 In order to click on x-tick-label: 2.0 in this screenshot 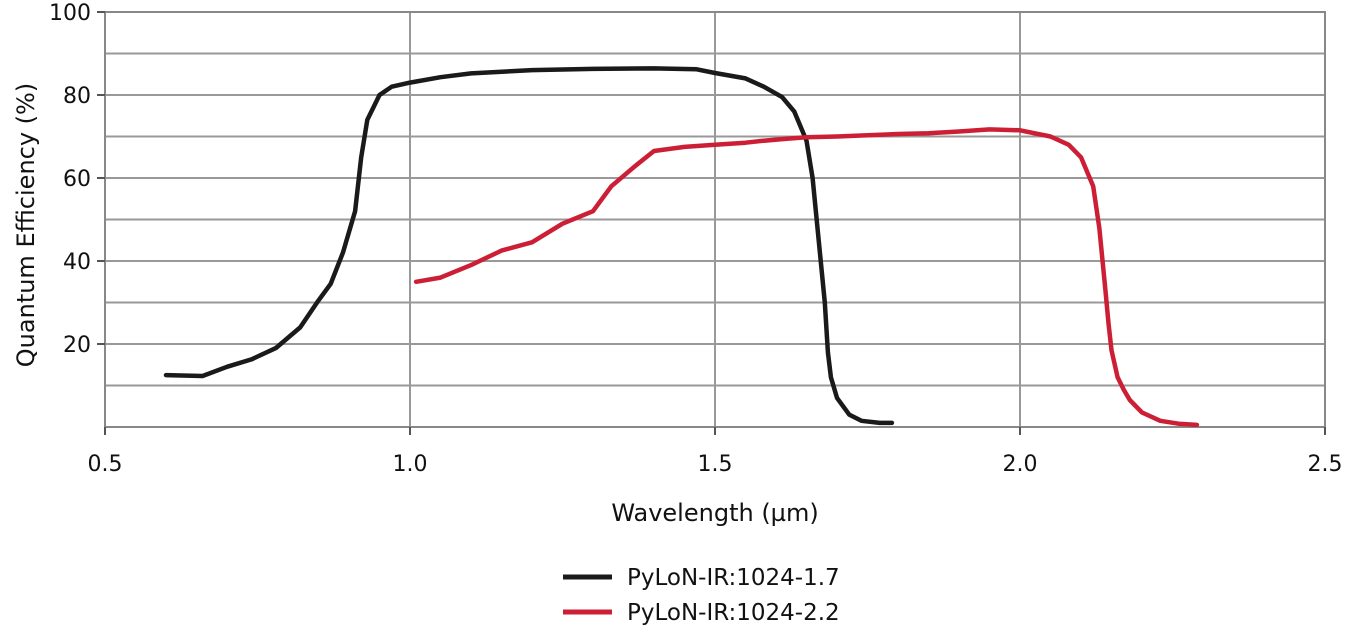, I will do `click(1020, 464)`.